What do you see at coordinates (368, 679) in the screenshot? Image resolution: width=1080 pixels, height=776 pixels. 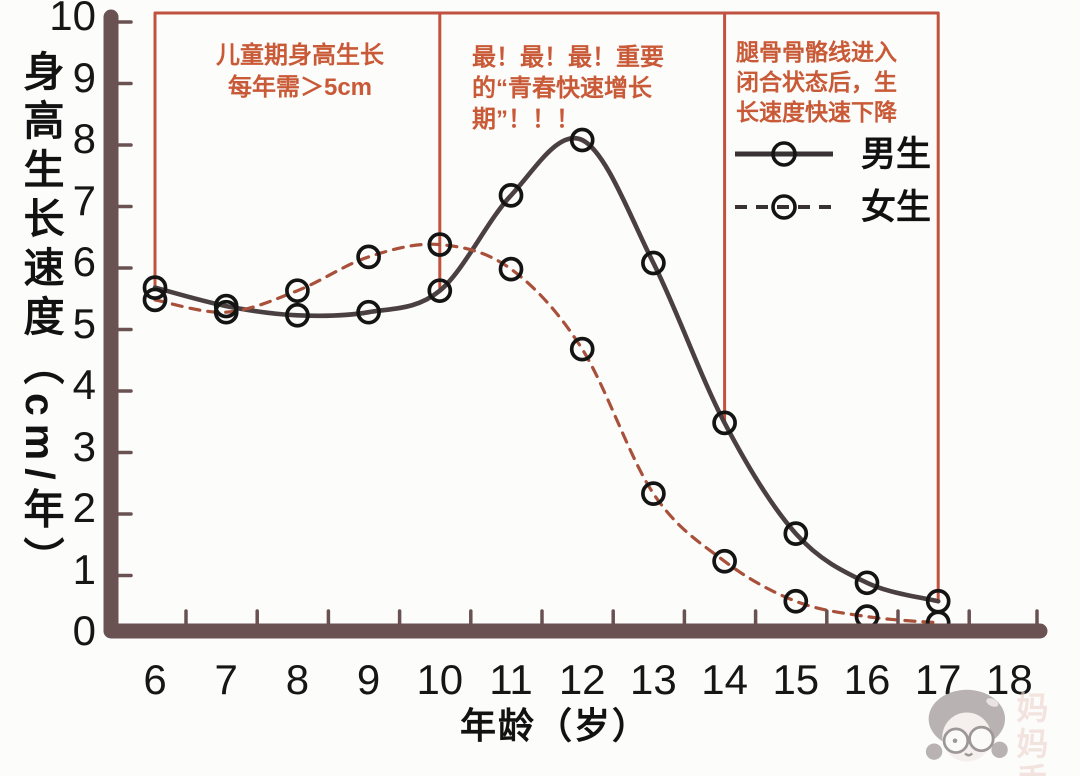 I see `x-tick-label: 9` at bounding box center [368, 679].